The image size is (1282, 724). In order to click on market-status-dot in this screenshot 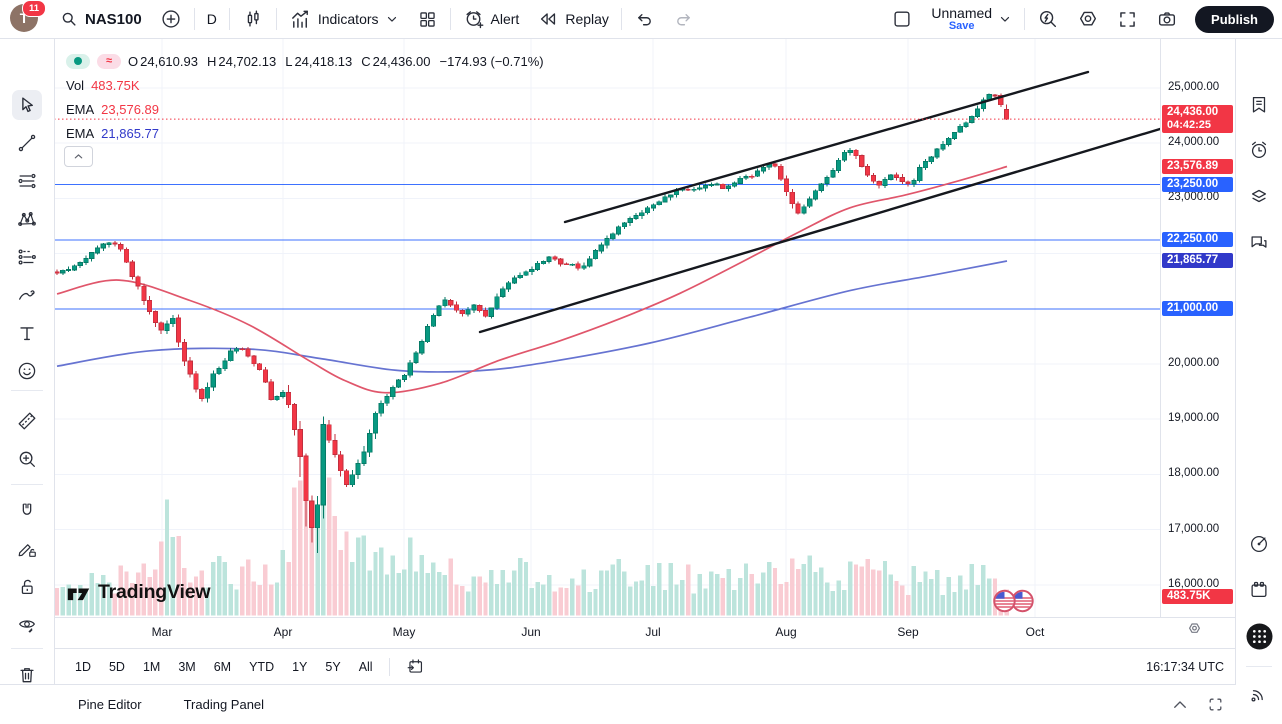, I will do `click(78, 61)`.